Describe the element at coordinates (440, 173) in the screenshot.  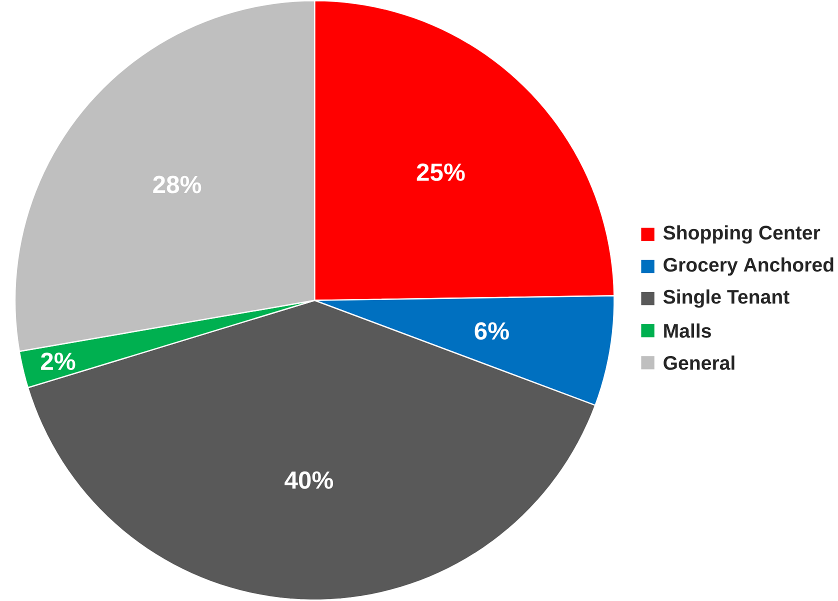
I see `data-label: 25%` at that location.